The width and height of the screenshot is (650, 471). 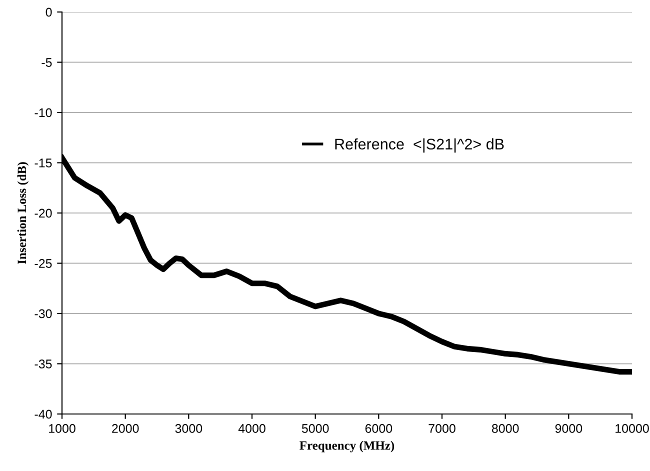 What do you see at coordinates (188, 428) in the screenshot?
I see `x-tick-label: 3000` at bounding box center [188, 428].